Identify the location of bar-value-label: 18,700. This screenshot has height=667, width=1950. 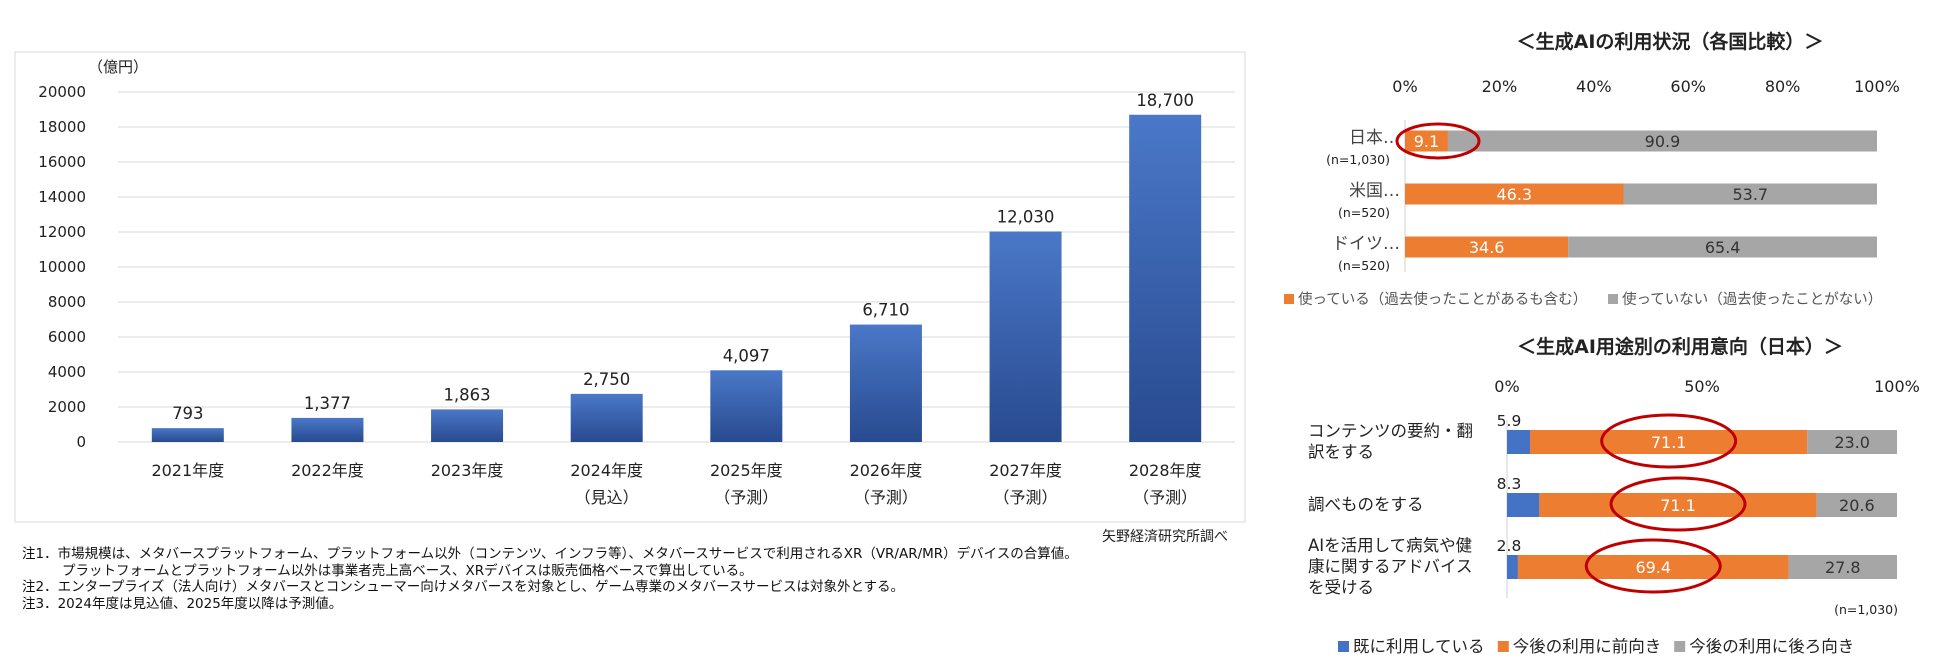
(1165, 100).